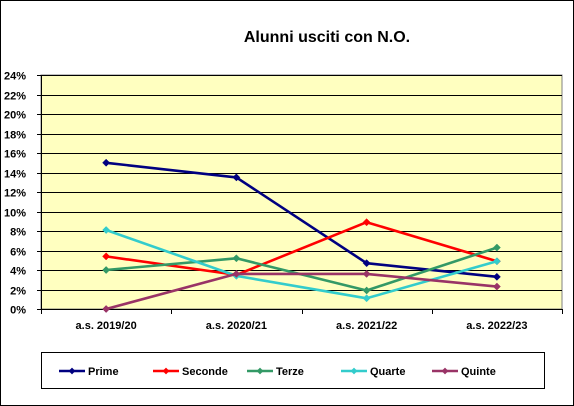  Describe the element at coordinates (18, 233) in the screenshot. I see `y-tick-label: 8%` at that location.